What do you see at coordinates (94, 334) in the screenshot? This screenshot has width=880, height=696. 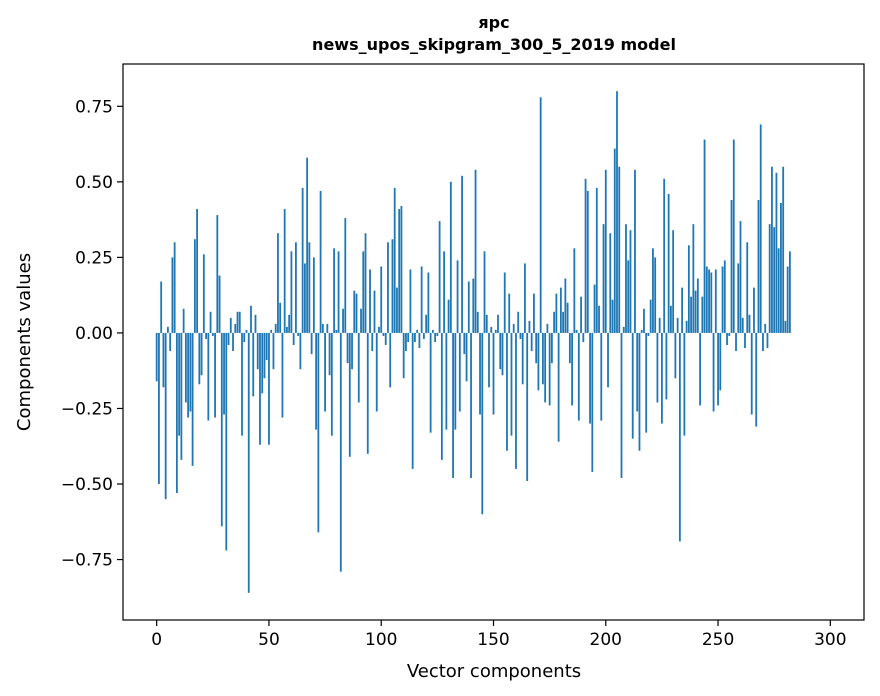 I see `y-tick-label: 0.00` at bounding box center [94, 334].